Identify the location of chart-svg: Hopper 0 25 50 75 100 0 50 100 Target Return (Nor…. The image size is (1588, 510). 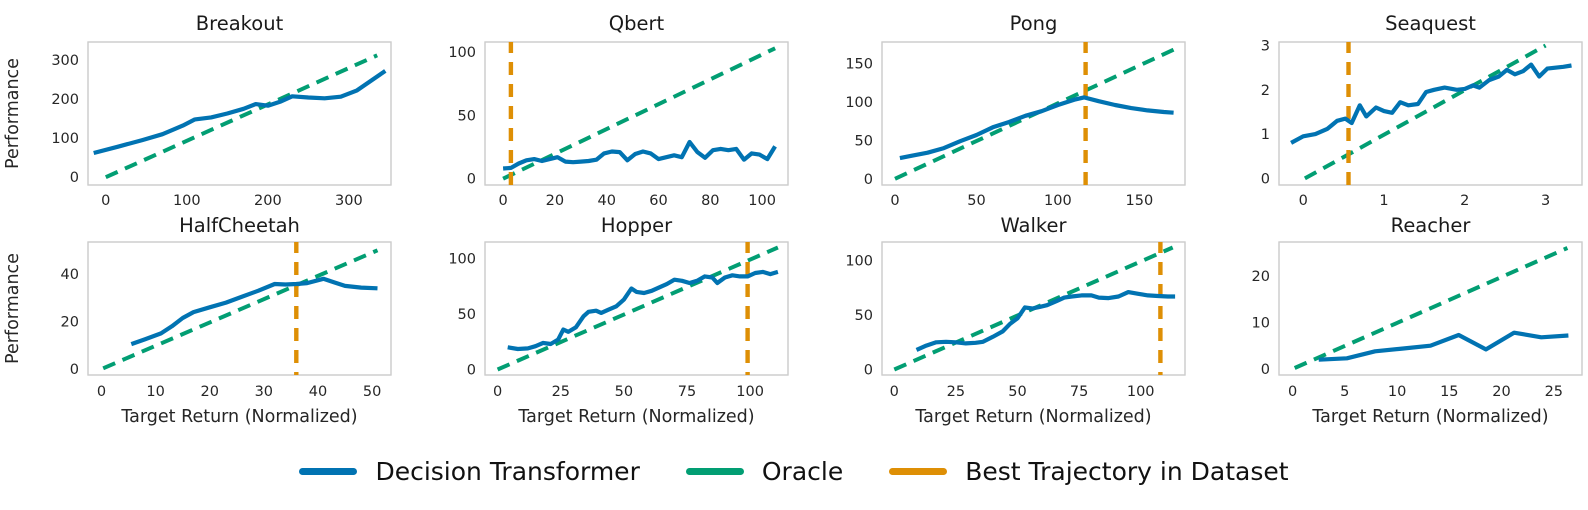
(618, 320).